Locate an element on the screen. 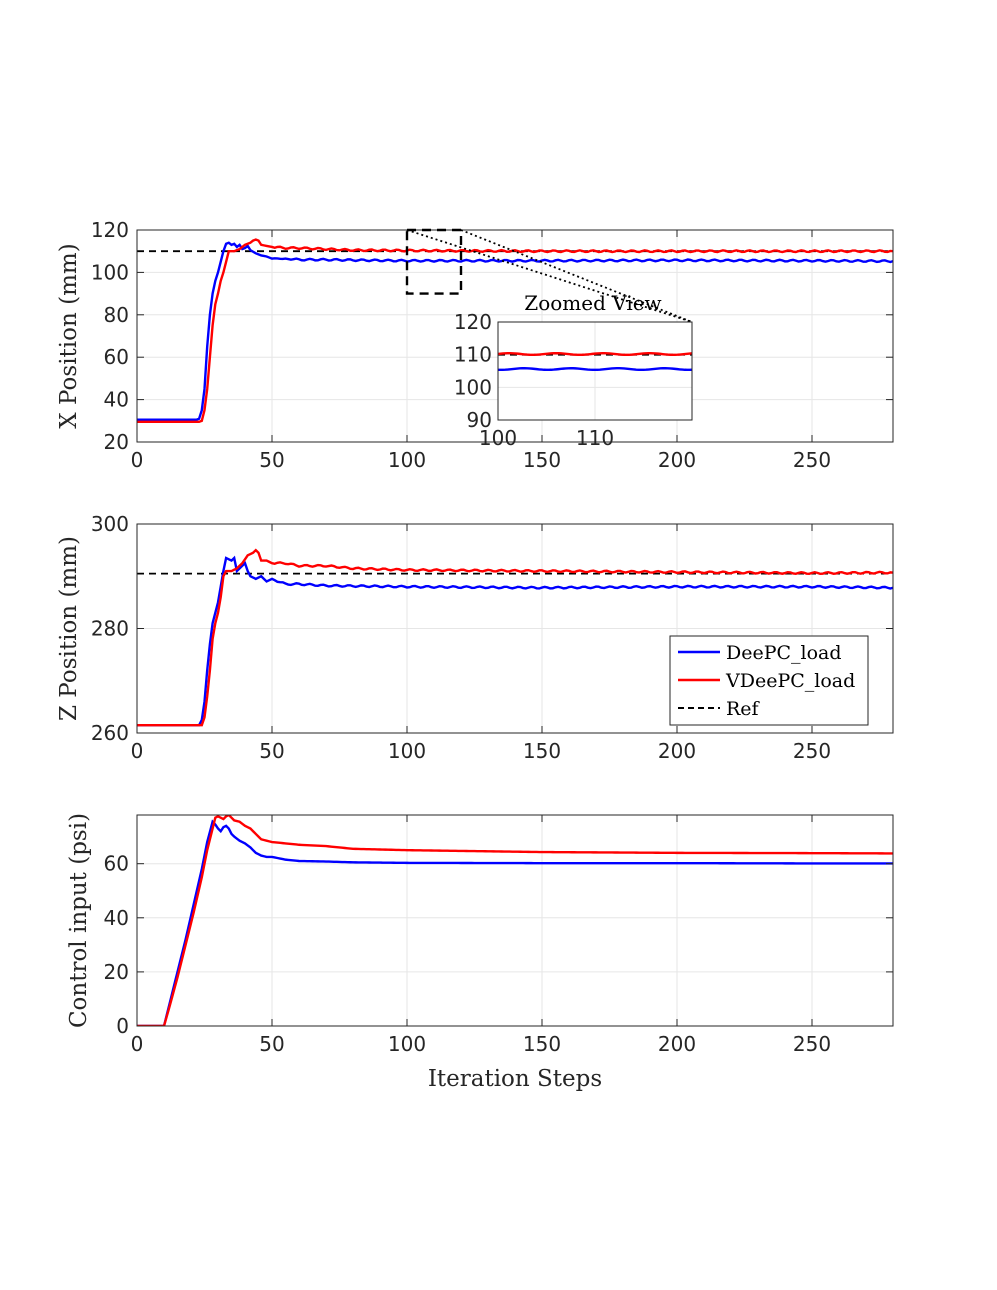 The width and height of the screenshot is (997, 1290). y-tick-label: 0 is located at coordinates (122, 1026).